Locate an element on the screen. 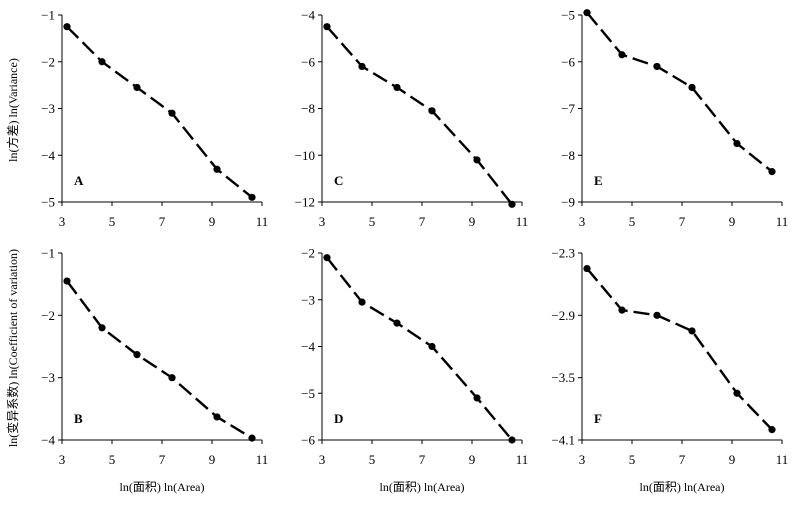 The height and width of the screenshot is (505, 800). y-tick-label: −2.3 is located at coordinates (563, 253).